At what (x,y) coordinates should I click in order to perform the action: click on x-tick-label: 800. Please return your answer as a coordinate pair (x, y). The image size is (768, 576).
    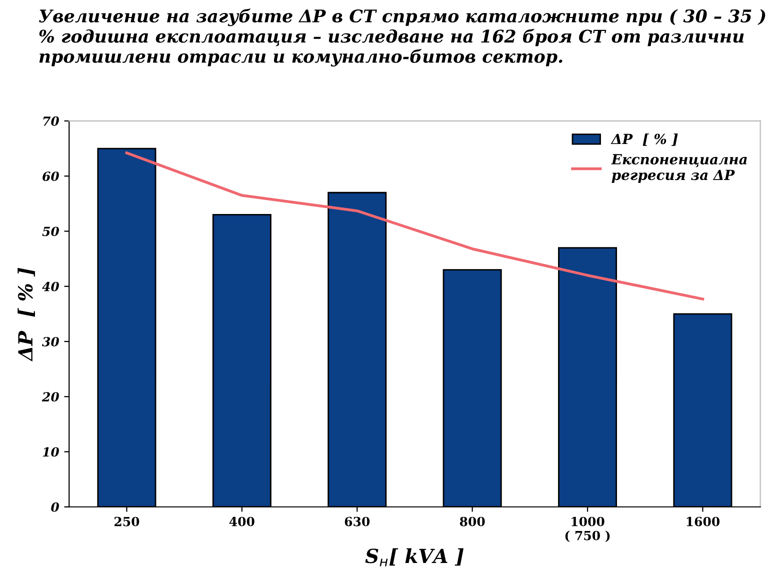
    Looking at the image, I should click on (472, 521).